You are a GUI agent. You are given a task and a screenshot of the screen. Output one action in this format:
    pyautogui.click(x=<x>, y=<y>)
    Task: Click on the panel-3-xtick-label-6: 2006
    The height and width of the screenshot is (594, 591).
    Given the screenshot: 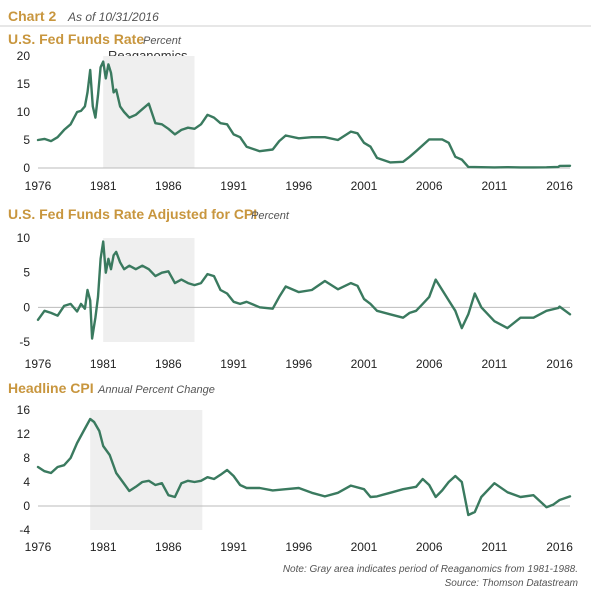 What is the action you would take?
    pyautogui.click(x=429, y=547)
    